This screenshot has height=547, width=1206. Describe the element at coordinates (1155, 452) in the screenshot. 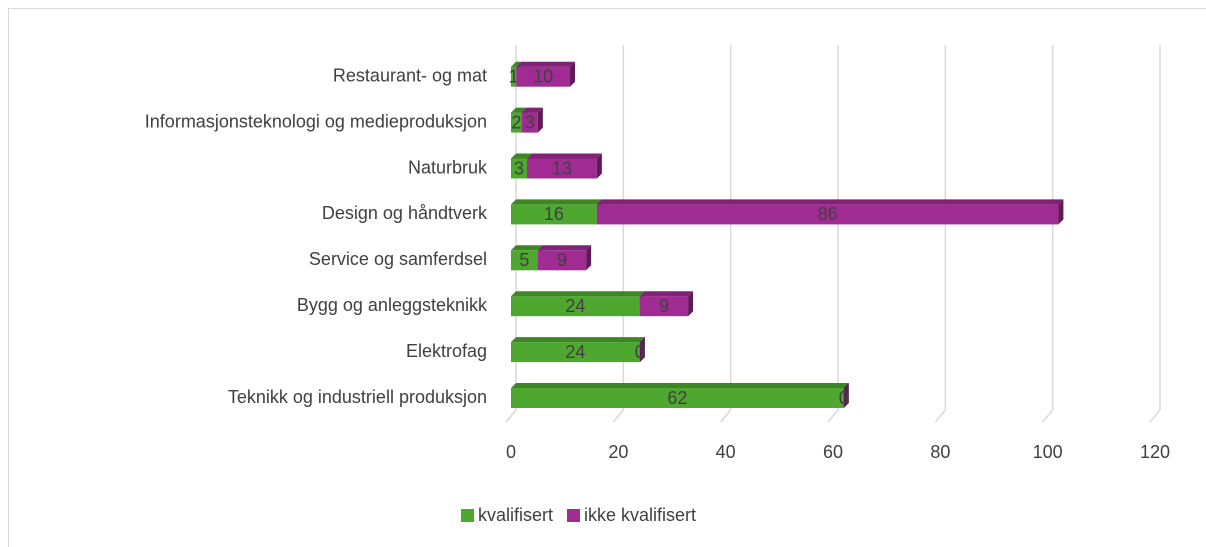

I see `x-tick-label: 120` at that location.